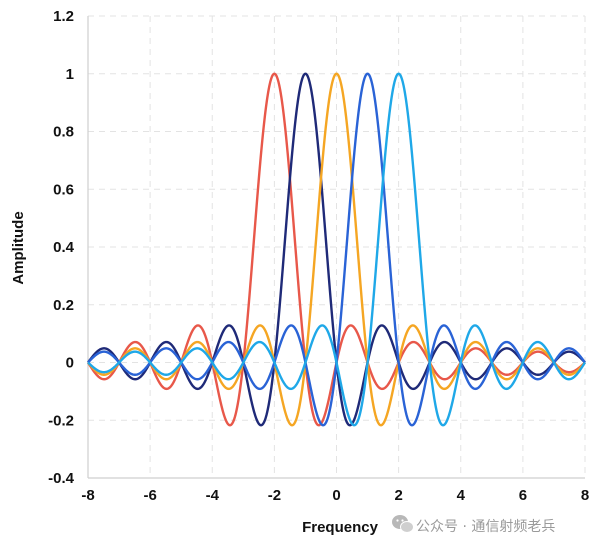 The width and height of the screenshot is (601, 548). What do you see at coordinates (61, 478) in the screenshot?
I see `y-tick-label: -0.4` at bounding box center [61, 478].